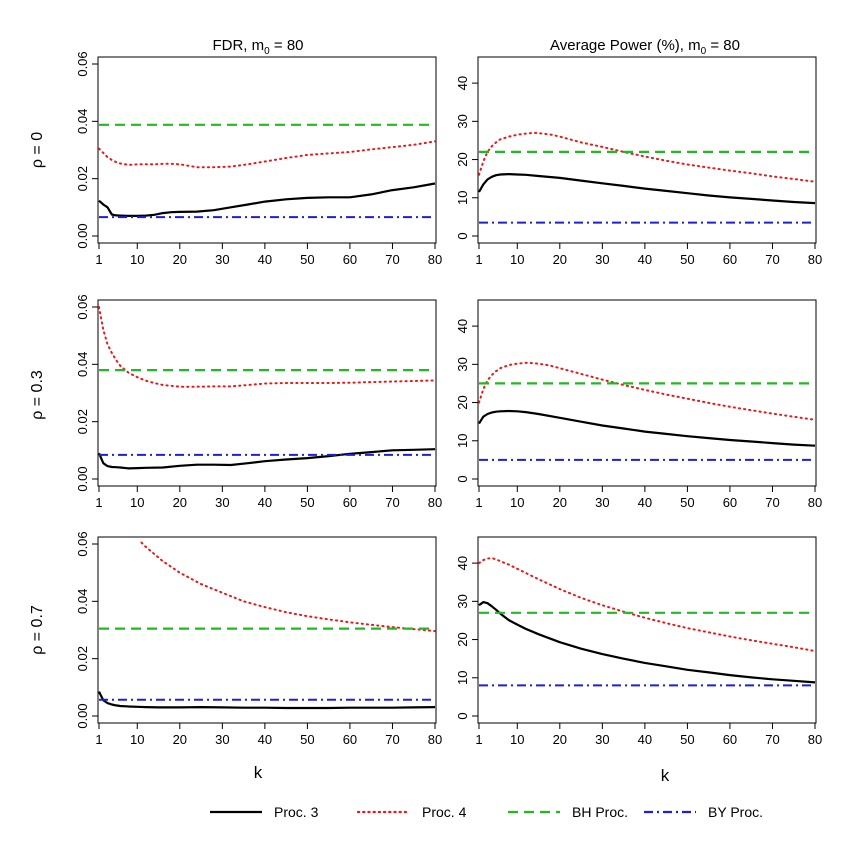 The width and height of the screenshot is (858, 858). Describe the element at coordinates (37, 395) in the screenshot. I see `row-label-rho-0.3: ρ = 0.3` at that location.